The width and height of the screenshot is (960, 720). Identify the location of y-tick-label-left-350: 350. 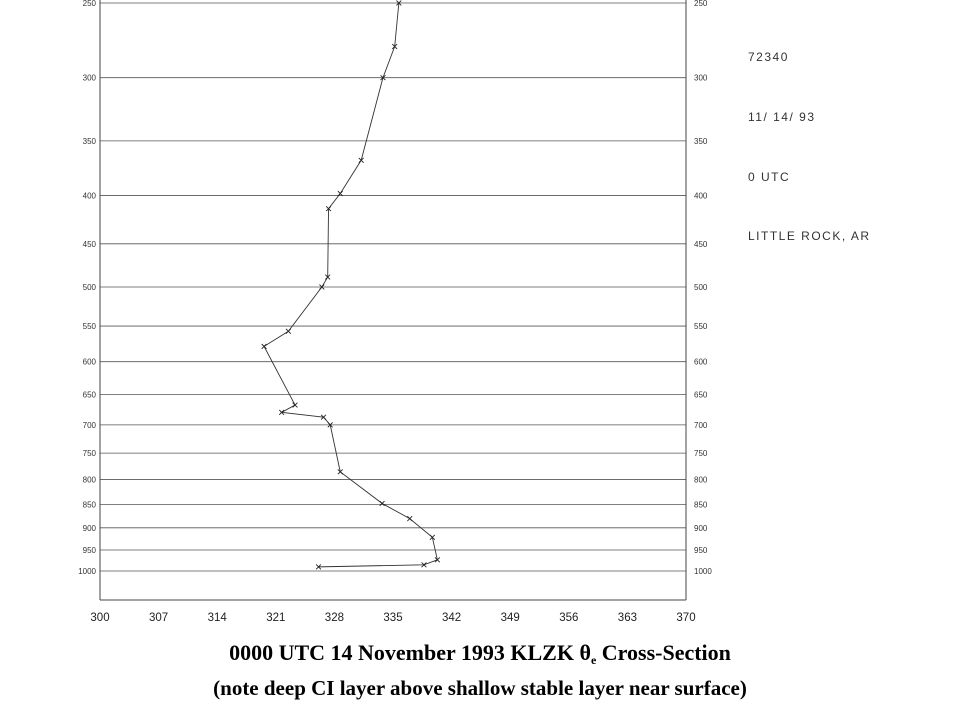
(90, 141).